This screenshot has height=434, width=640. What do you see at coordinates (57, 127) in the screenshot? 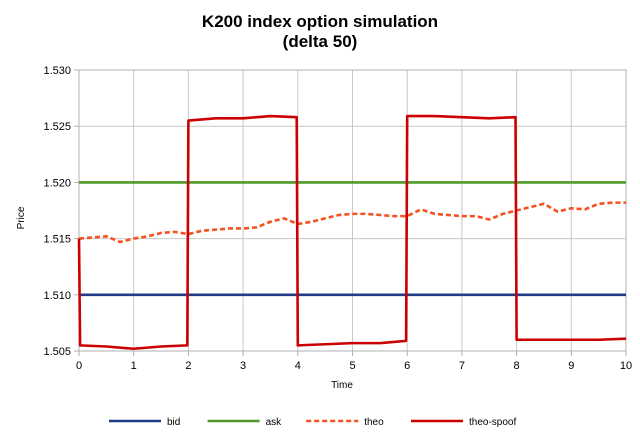
I see `y-tick-label: 1.525` at bounding box center [57, 127].